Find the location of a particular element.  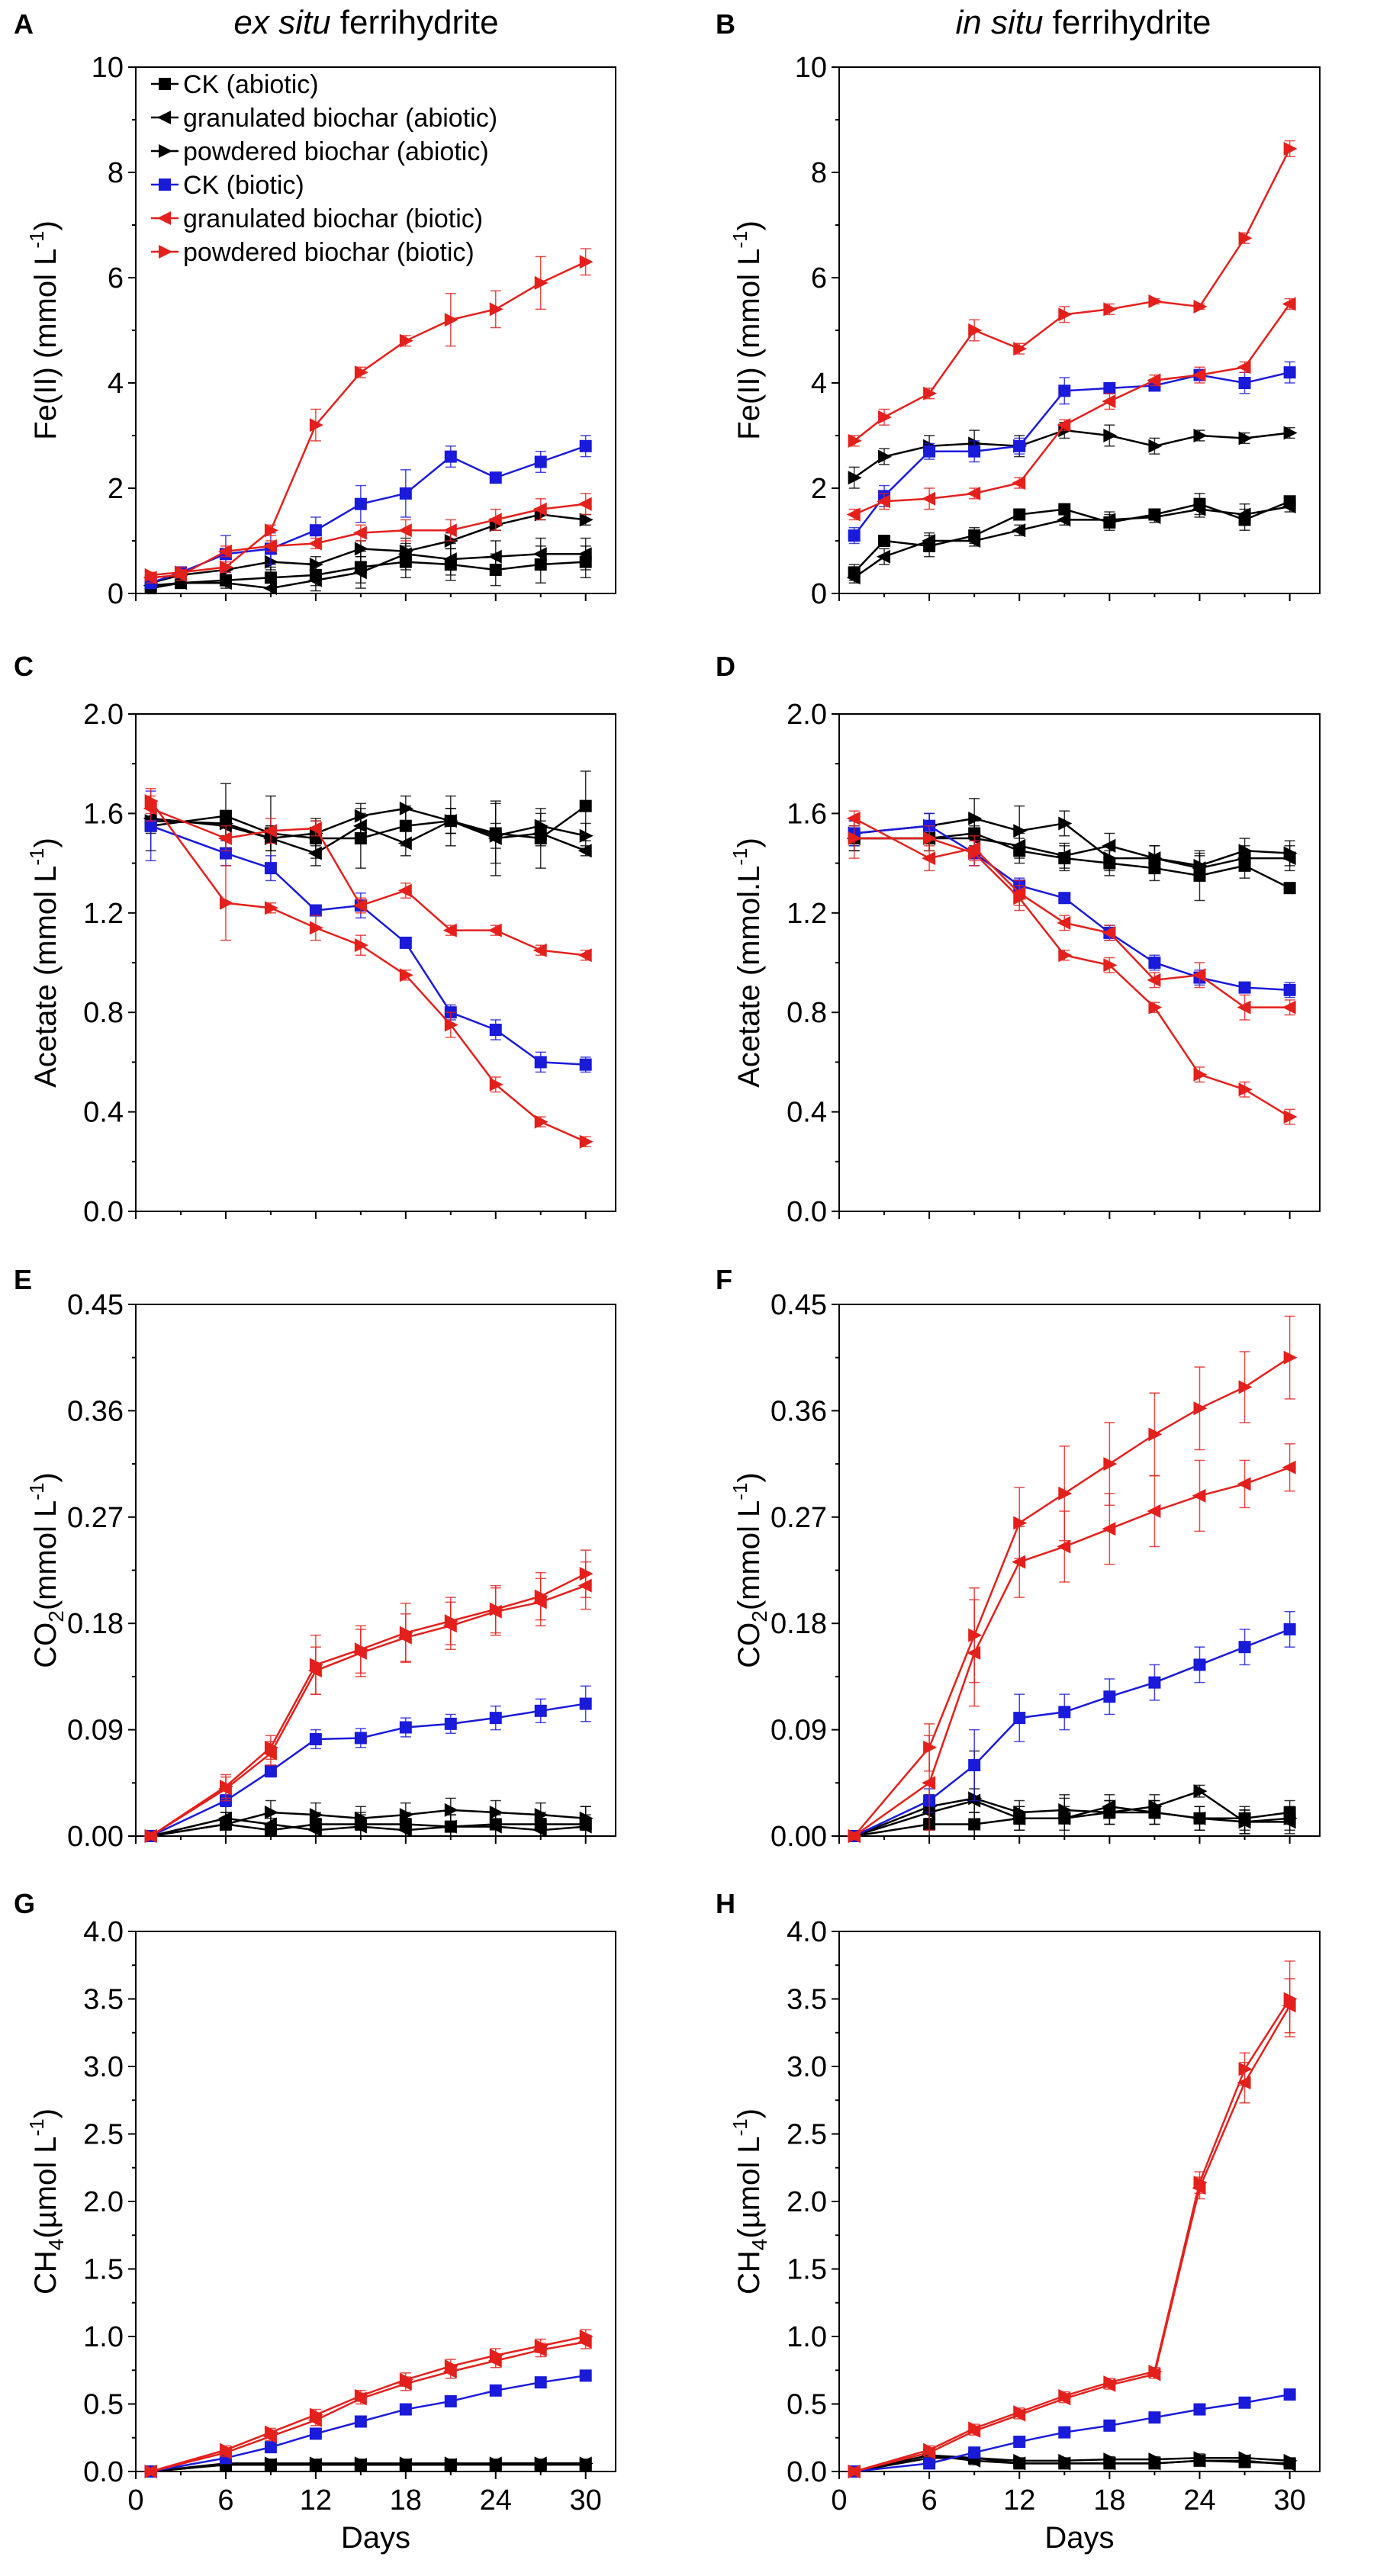

y-axis-label: CH4(µmol L-1) is located at coordinates (46, 2201).